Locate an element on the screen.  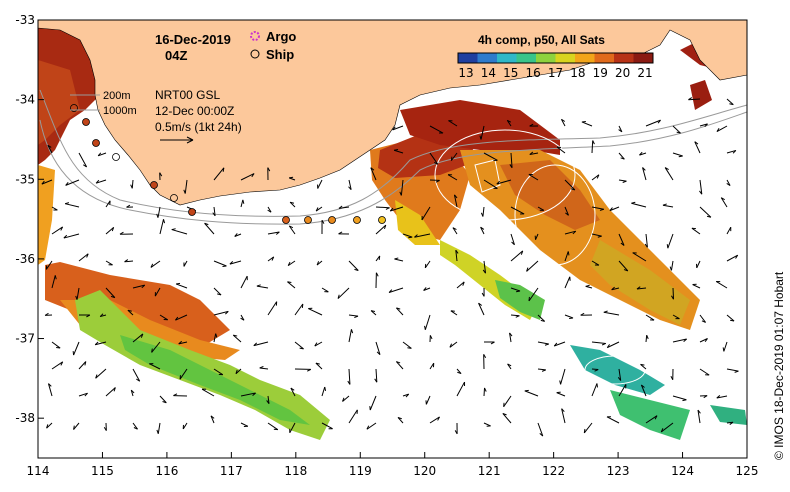
ship-marker is located at coordinates (357, 220).